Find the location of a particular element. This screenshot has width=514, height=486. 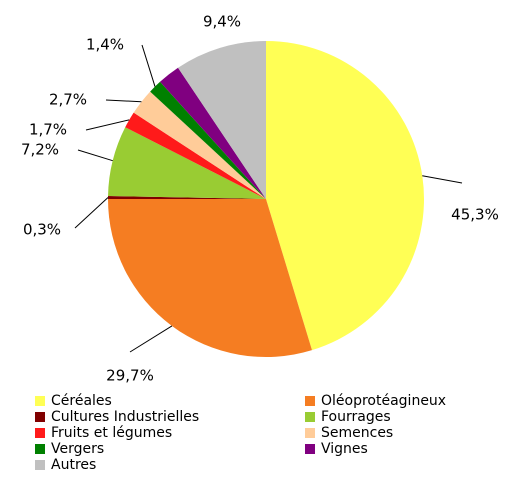

legend-label: Oléoprotéagineux is located at coordinates (383, 401).